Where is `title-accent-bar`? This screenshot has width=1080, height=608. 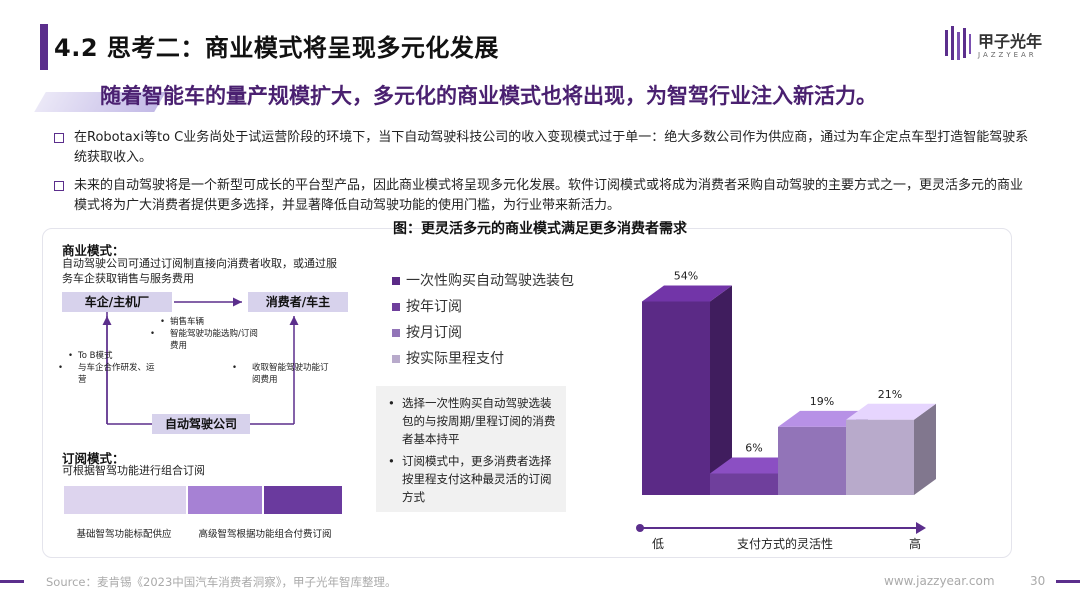 title-accent-bar is located at coordinates (44, 47).